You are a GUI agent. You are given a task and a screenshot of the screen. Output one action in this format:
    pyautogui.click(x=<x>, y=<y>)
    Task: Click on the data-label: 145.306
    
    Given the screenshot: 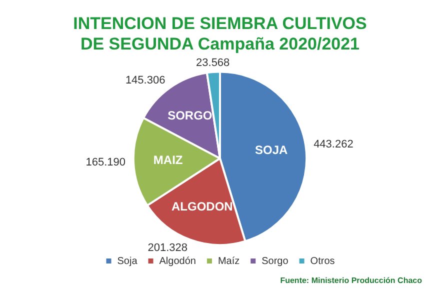 What is the action you would take?
    pyautogui.click(x=145, y=80)
    